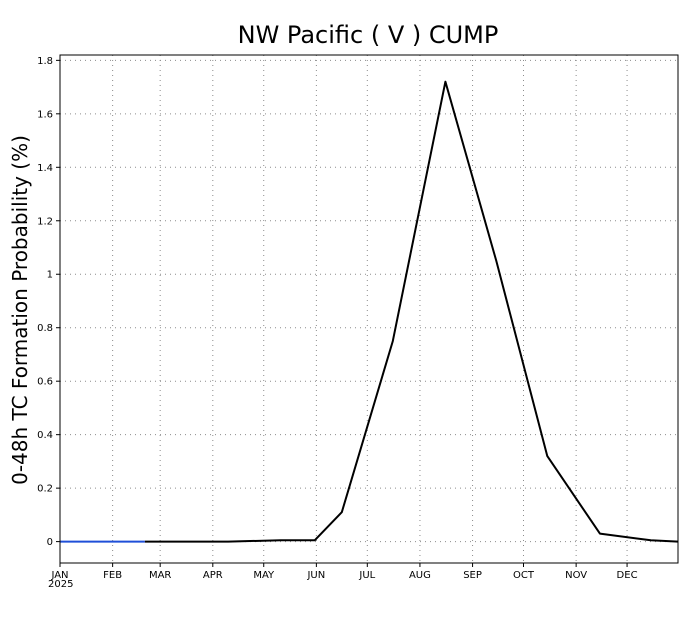  Describe the element at coordinates (20, 310) in the screenshot. I see `y-axis-label: 0-48h TC Formation Probability (%)` at that location.